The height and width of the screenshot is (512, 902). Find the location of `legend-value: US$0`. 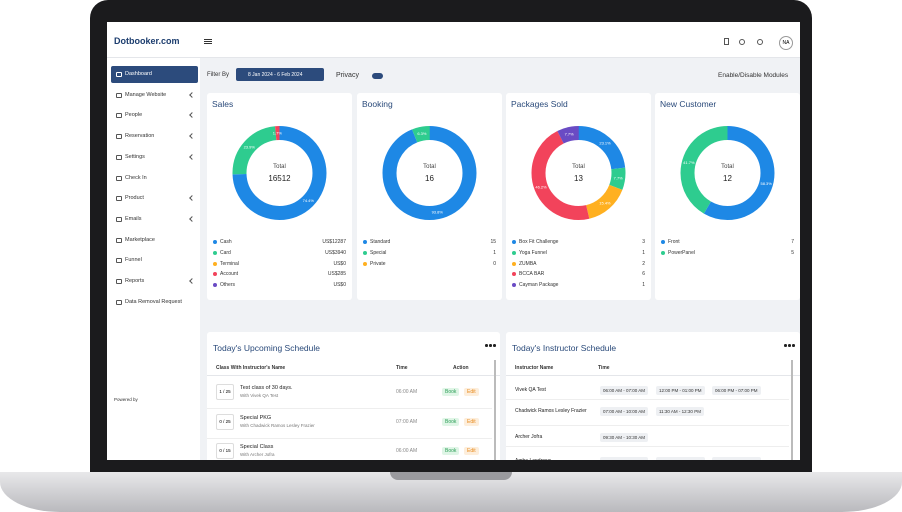

legend-value: US$0 is located at coordinates (339, 285).